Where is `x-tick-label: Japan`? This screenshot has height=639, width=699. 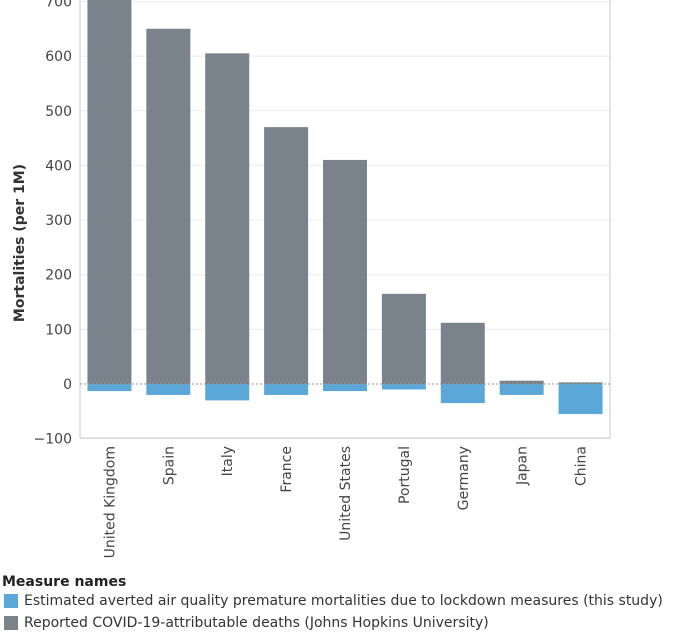 x-tick-label: Japan is located at coordinates (523, 466).